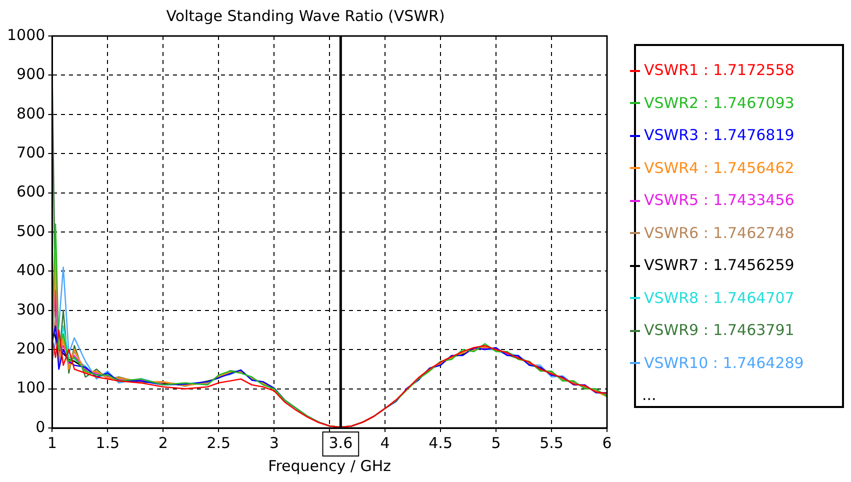 Image resolution: width=851 pixels, height=482 pixels. I want to click on y-tick-label: 200, so click(31, 348).